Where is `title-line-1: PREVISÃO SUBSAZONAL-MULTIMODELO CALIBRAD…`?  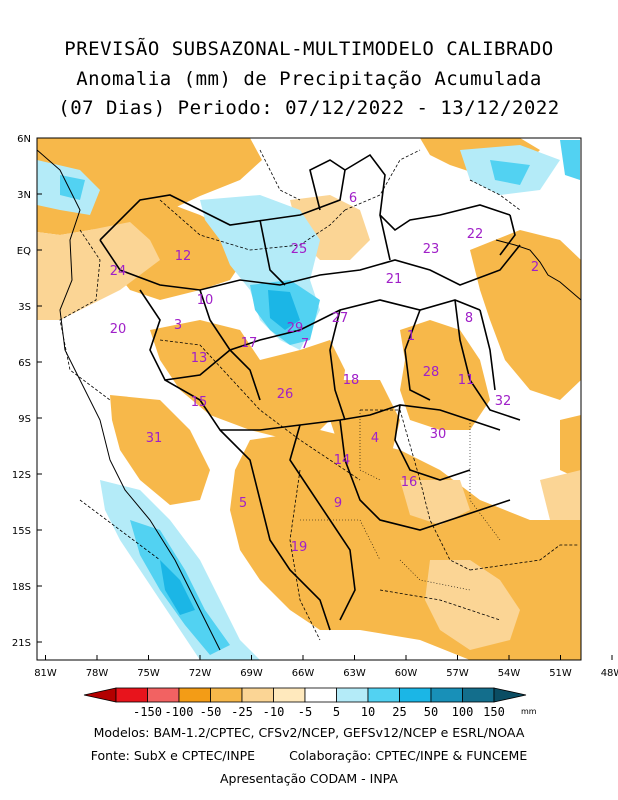 title-line-1: PREVISÃO SUBSAZONAL-MULTIMODELO CALIBRAD… is located at coordinates (309, 49).